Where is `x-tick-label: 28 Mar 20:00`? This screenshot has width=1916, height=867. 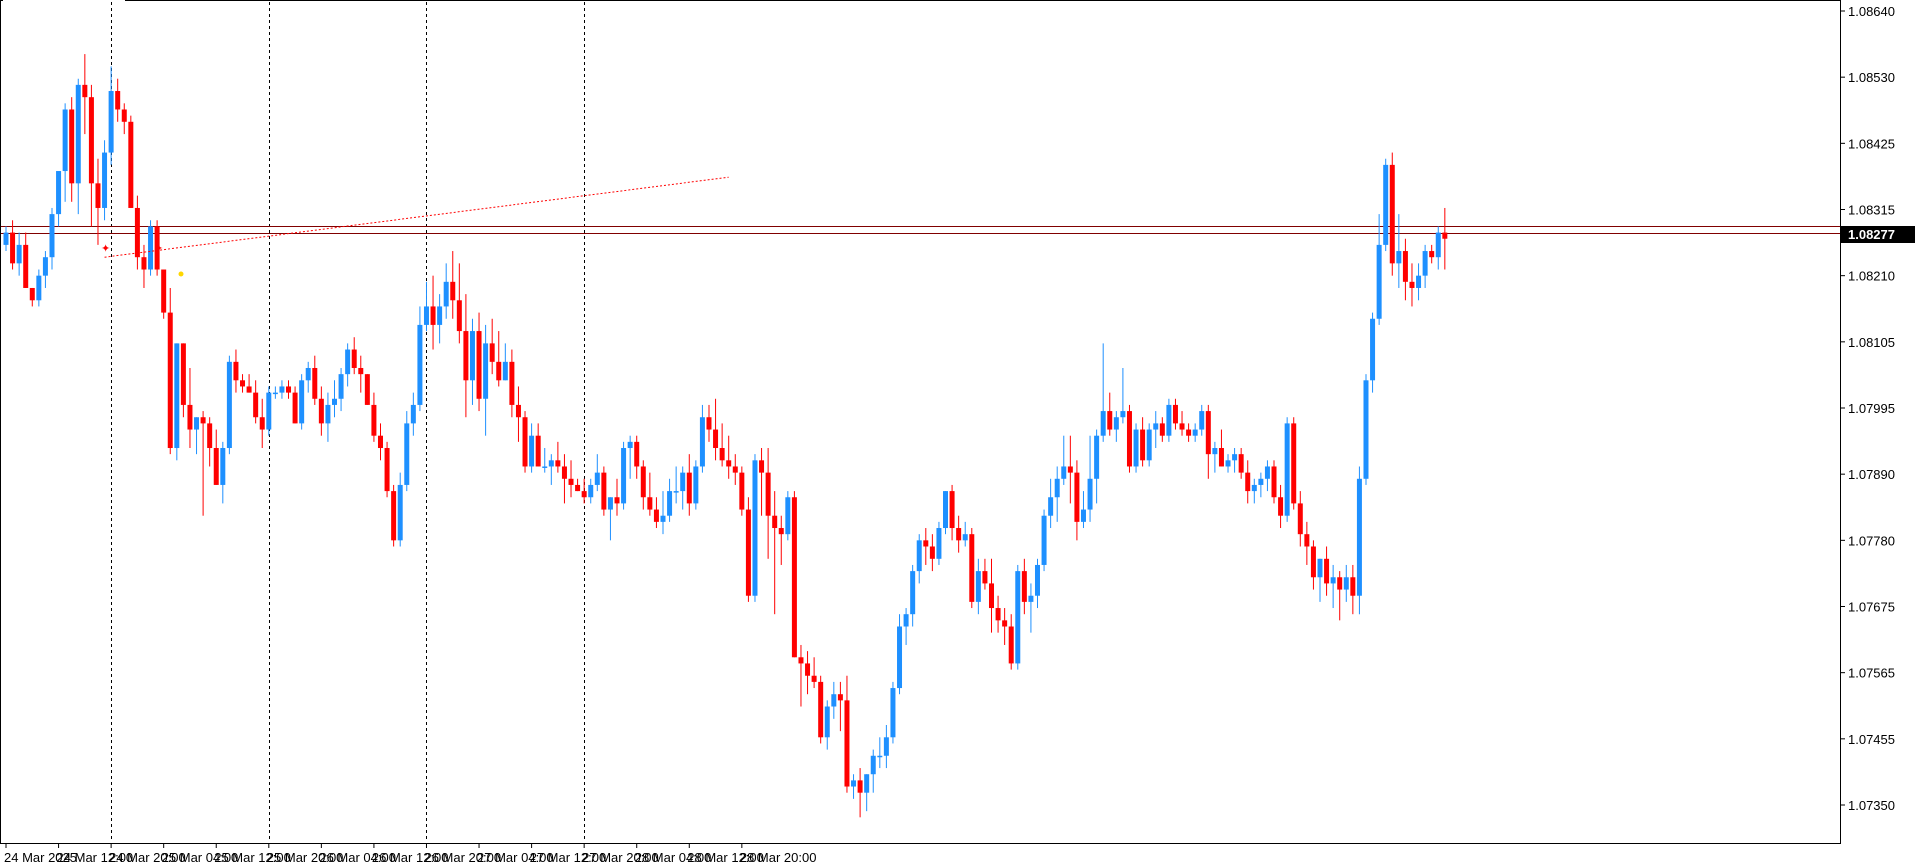 x-tick-label: 28 Mar 20:00 is located at coordinates (778, 857).